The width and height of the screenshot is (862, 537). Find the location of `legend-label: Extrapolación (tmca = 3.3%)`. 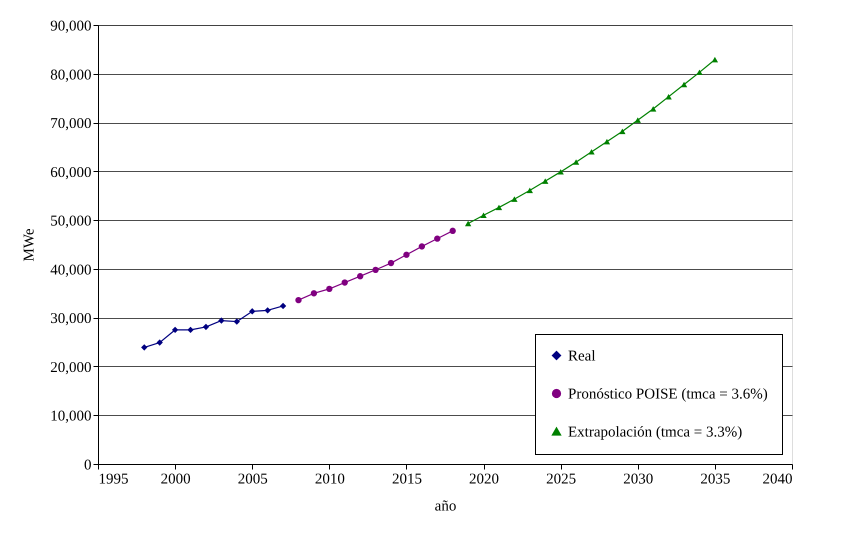

legend-label: Extrapolación (tmca = 3.3%) is located at coordinates (655, 432).